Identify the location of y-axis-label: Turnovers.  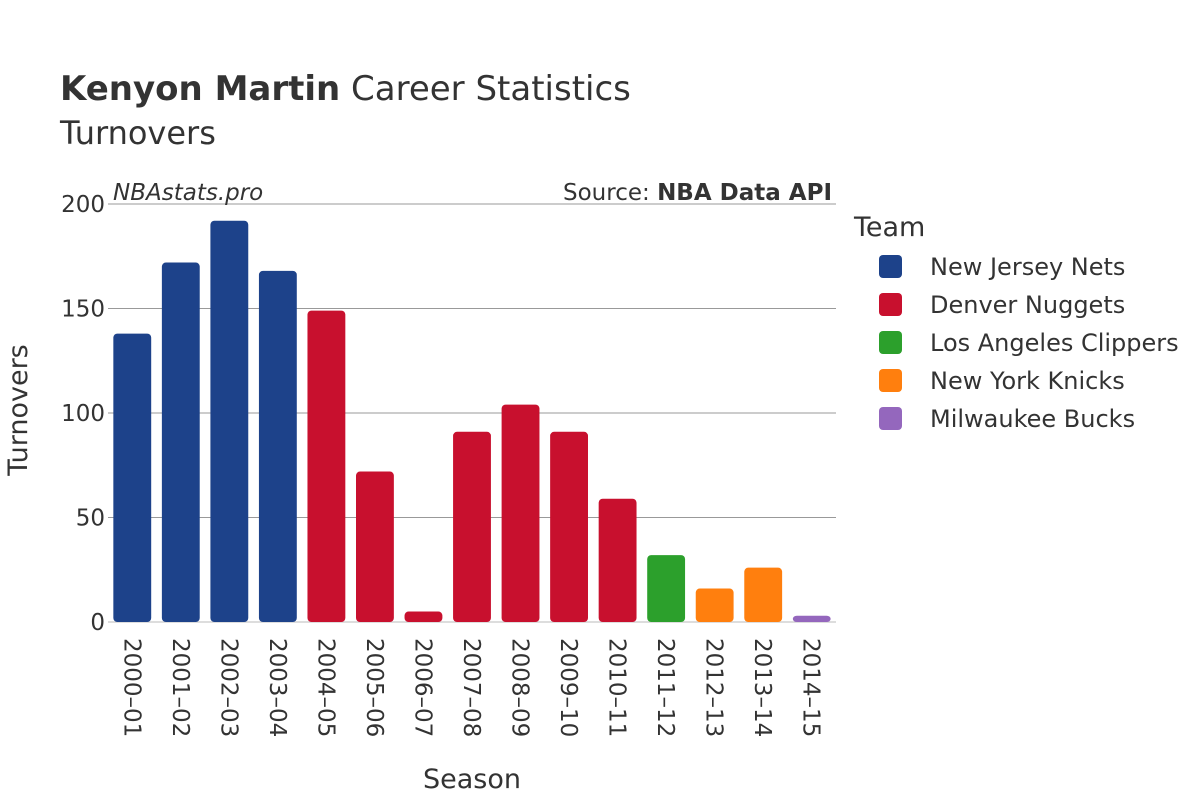
(18, 410).